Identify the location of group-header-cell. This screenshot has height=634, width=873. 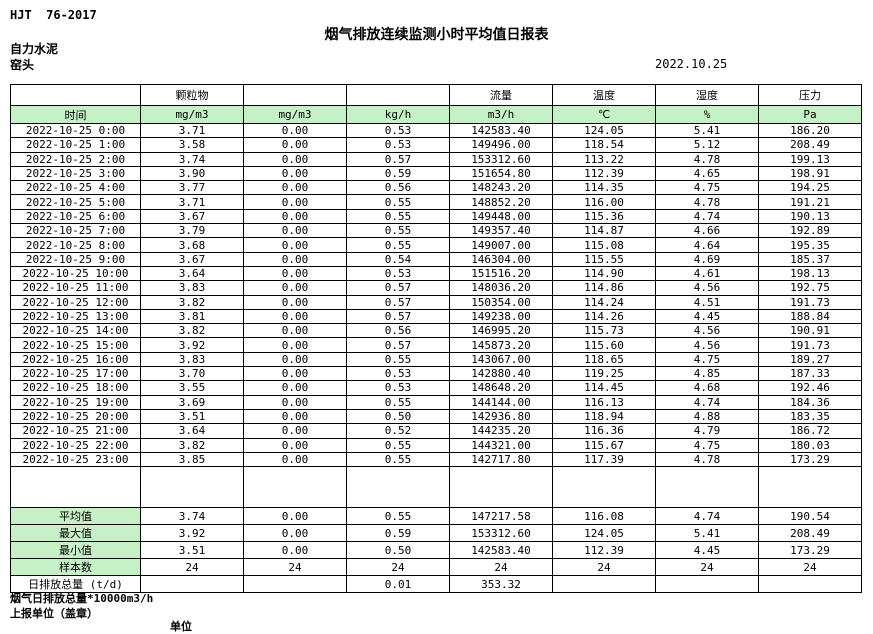
(398, 95).